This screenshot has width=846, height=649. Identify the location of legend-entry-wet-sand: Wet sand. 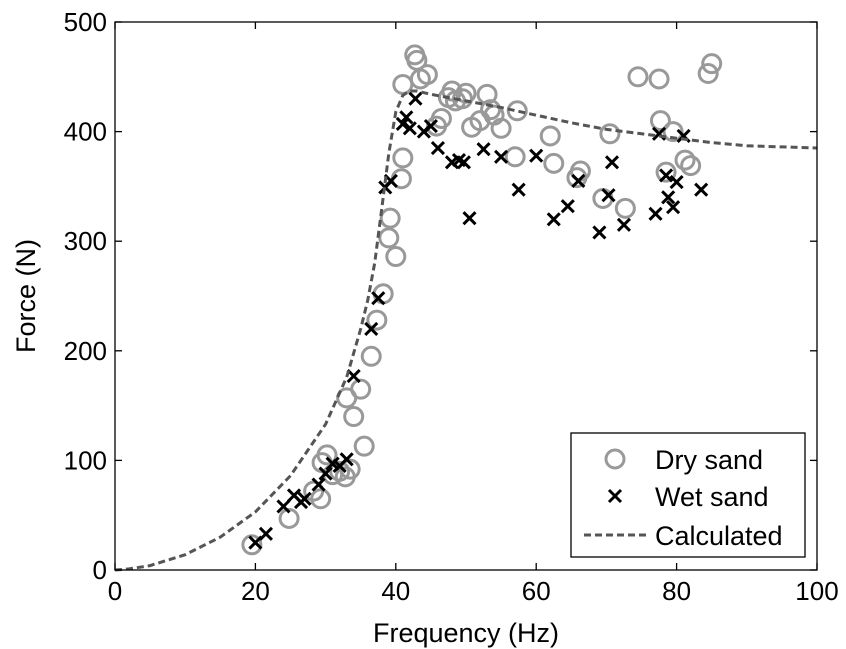
(688, 497).